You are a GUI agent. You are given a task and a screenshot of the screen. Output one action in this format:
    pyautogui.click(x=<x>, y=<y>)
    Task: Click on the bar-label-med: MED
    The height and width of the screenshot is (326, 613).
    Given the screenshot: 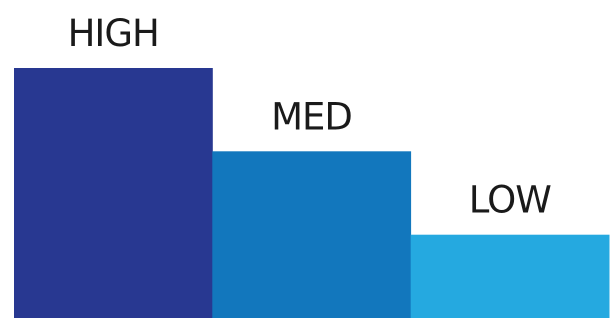 What is the action you would take?
    pyautogui.click(x=311, y=116)
    